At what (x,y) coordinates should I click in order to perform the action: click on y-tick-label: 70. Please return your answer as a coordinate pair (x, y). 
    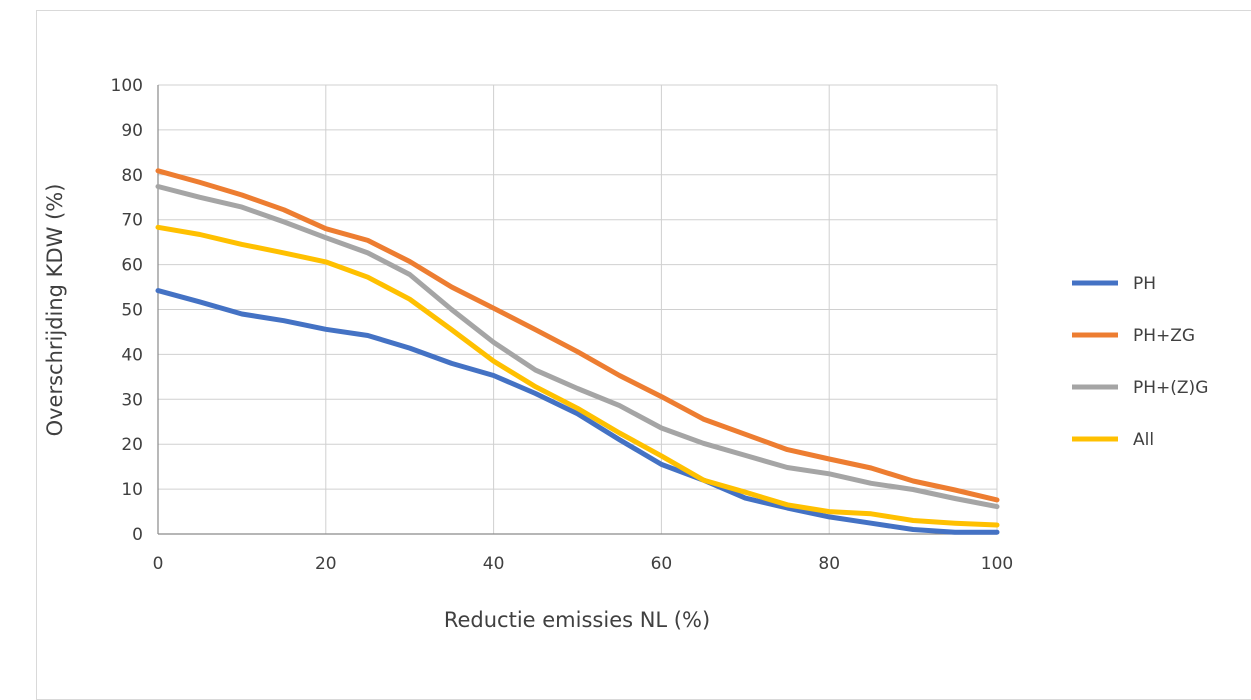
    Looking at the image, I should click on (132, 221).